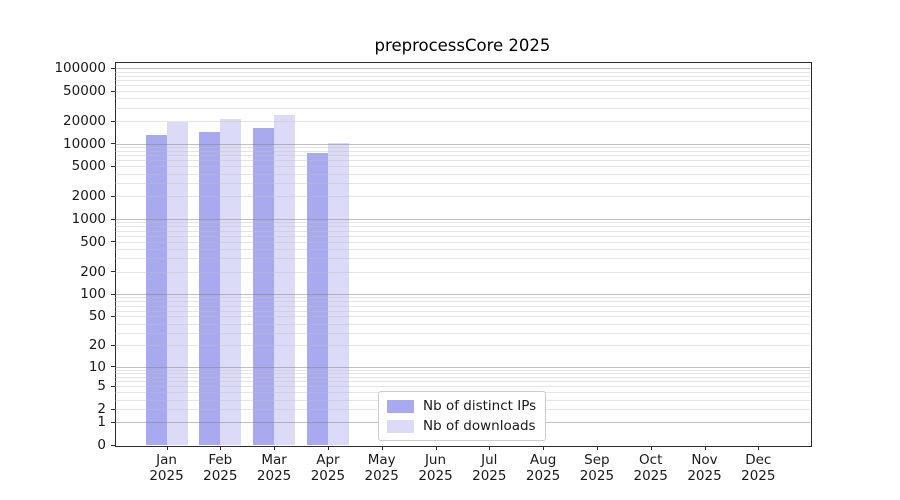 This screenshot has height=500, width=900. I want to click on y-tick-label: 50, so click(97, 316).